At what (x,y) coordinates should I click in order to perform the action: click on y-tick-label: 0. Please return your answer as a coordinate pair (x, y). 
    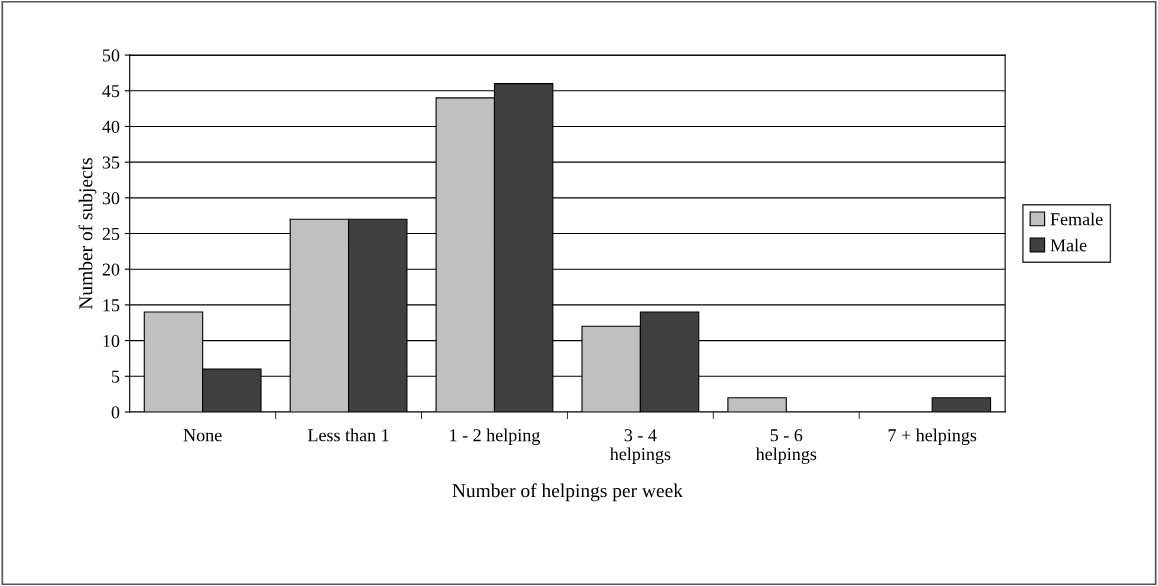
    Looking at the image, I should click on (115, 412).